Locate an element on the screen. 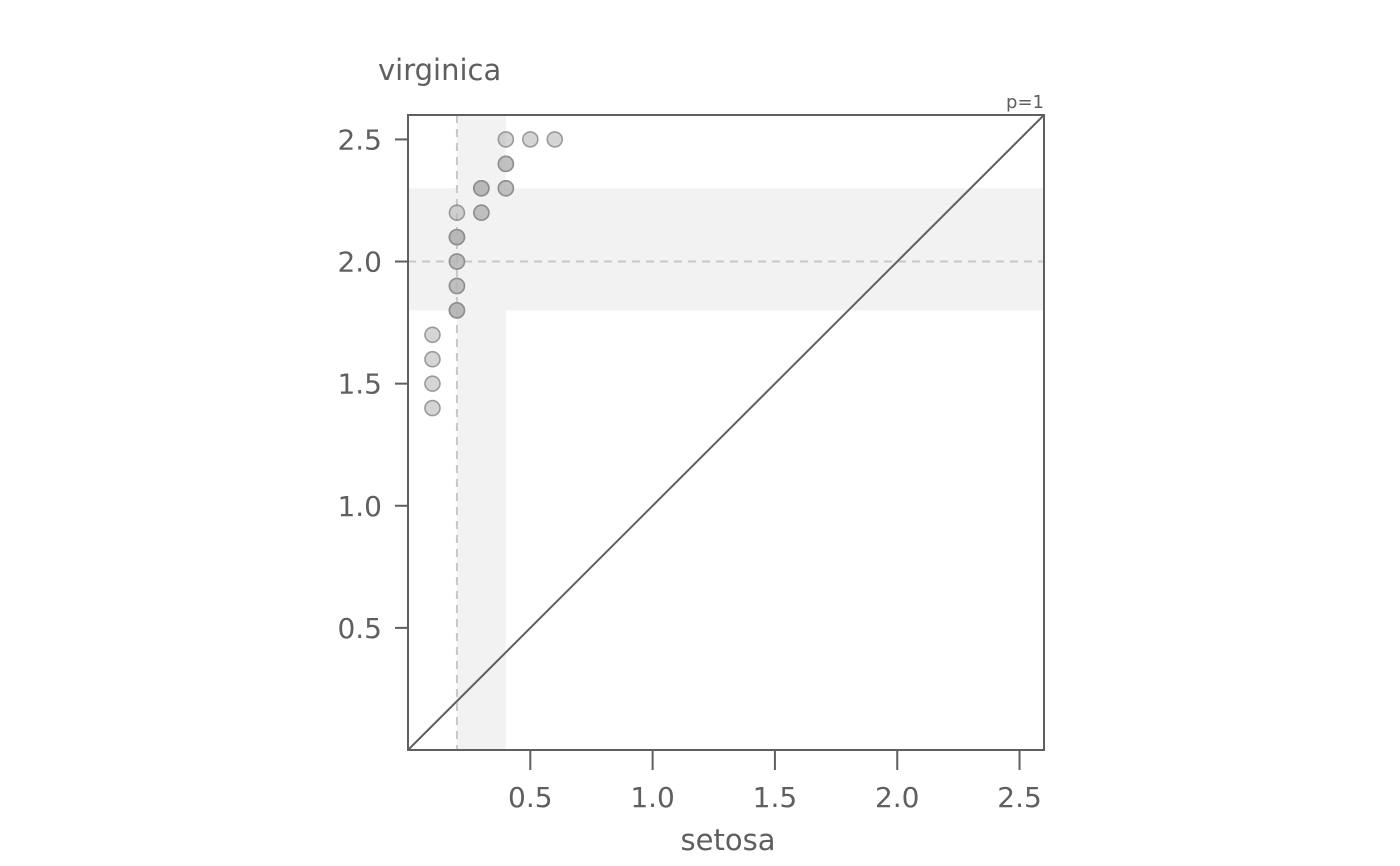 The width and height of the screenshot is (1400, 866). y-interval-band is located at coordinates (726, 249).